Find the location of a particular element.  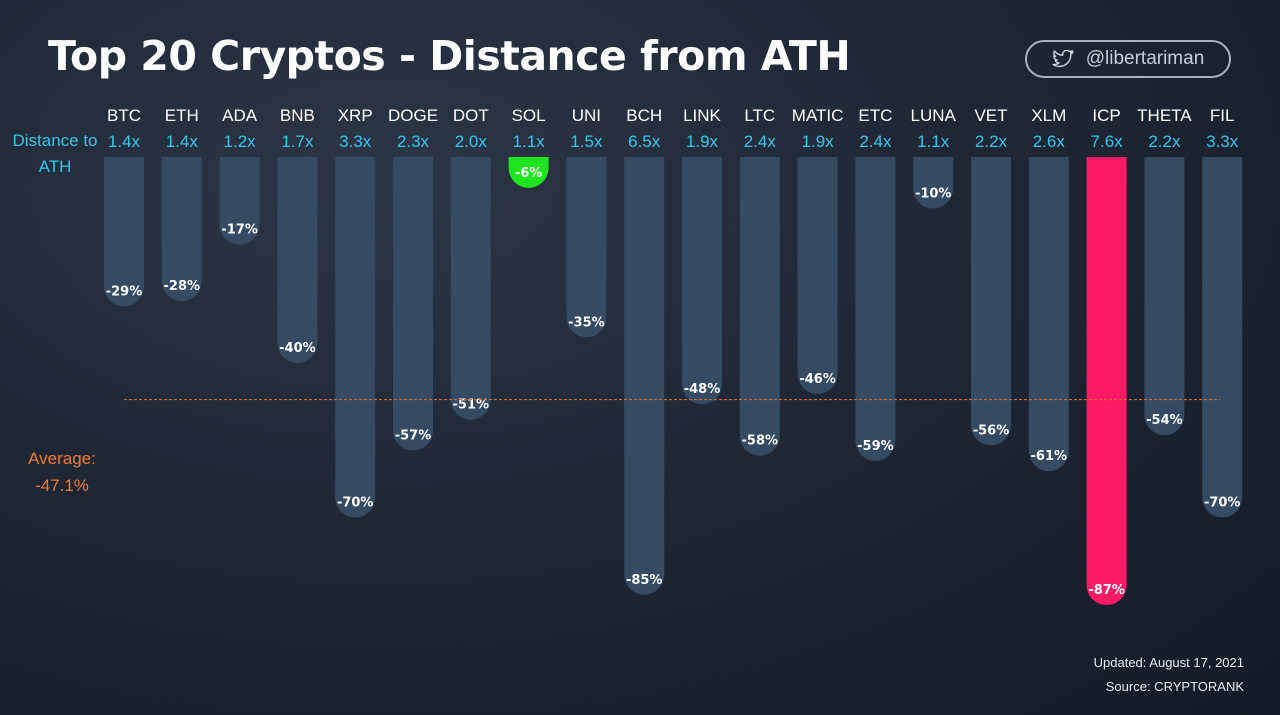

bar-xlm is located at coordinates (1048, 314).